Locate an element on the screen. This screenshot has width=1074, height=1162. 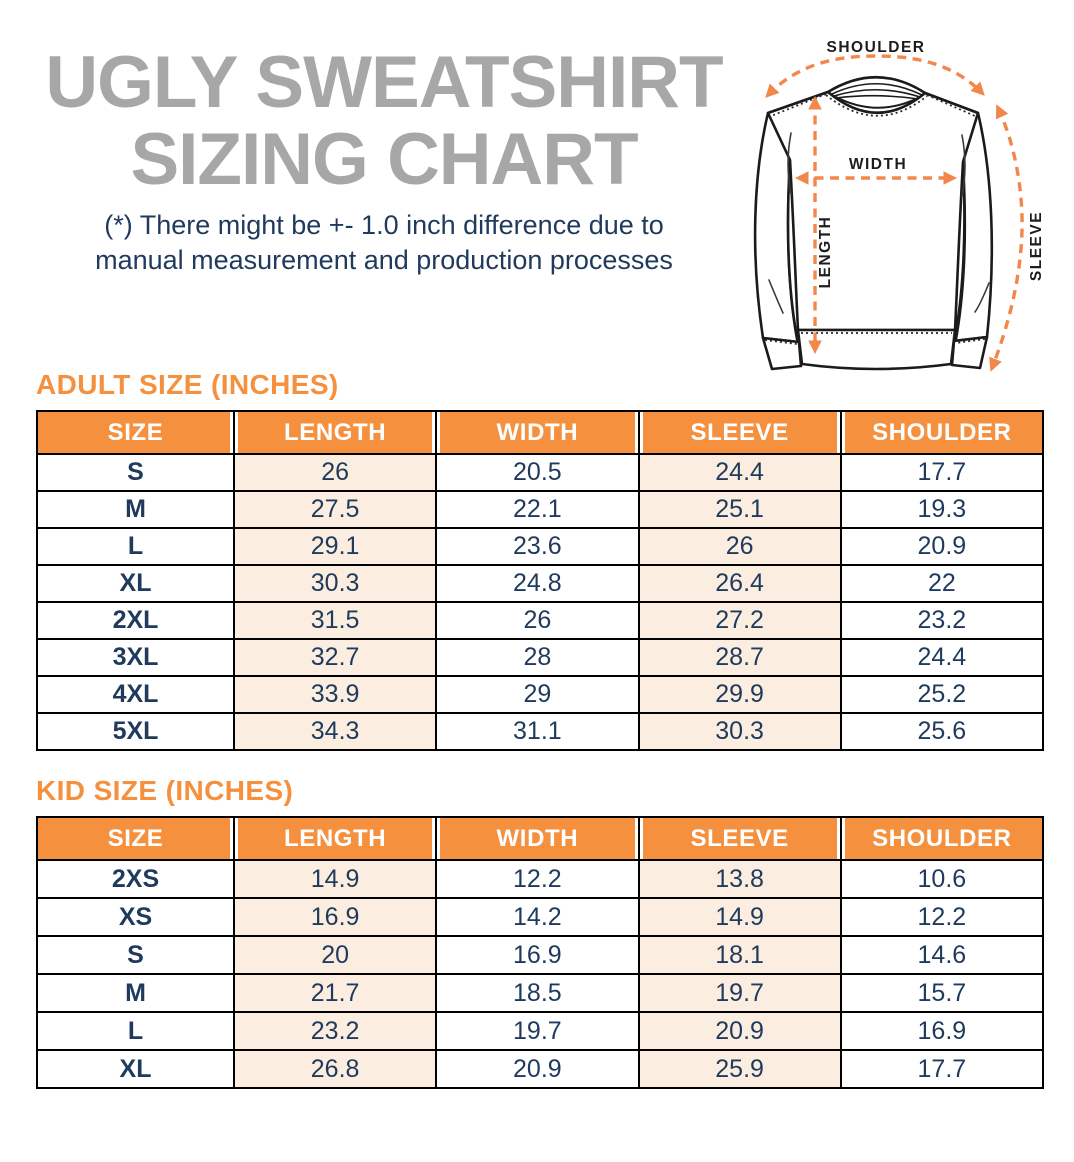
neckline-stitching is located at coordinates (876, 105).